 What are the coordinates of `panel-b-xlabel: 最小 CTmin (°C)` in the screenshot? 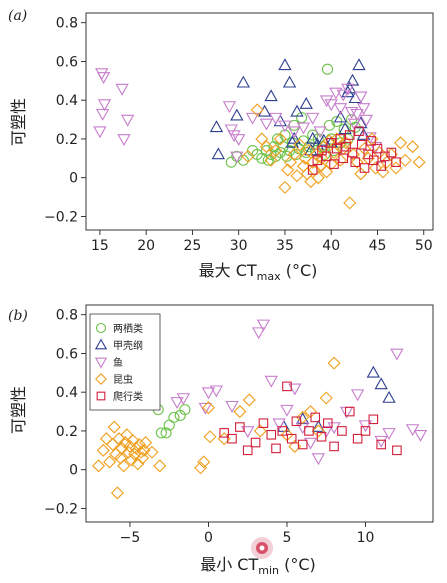 It's located at (258, 566).